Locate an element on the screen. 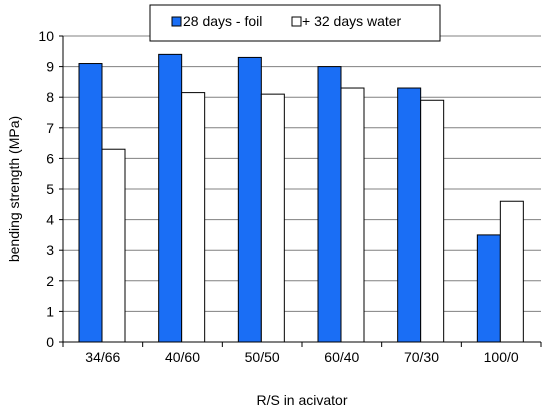 The height and width of the screenshot is (413, 550). x-axis-title: R/S in acivator is located at coordinates (301, 400).